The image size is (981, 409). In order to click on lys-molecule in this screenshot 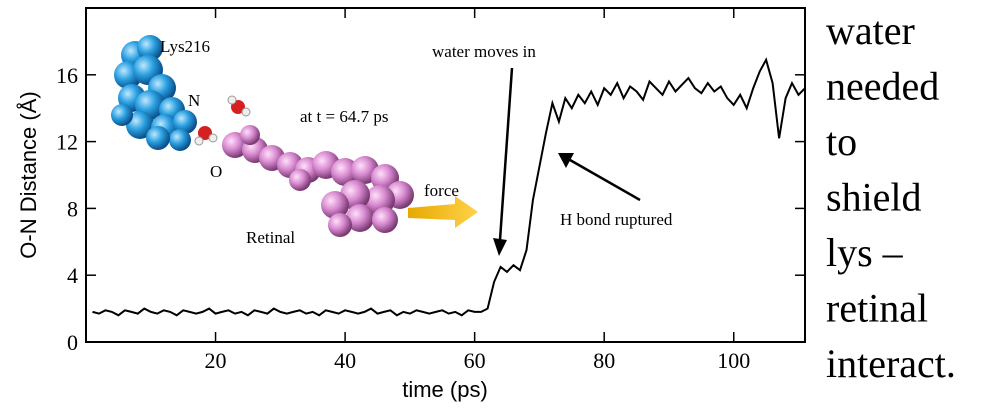, I will do `click(154, 93)`.